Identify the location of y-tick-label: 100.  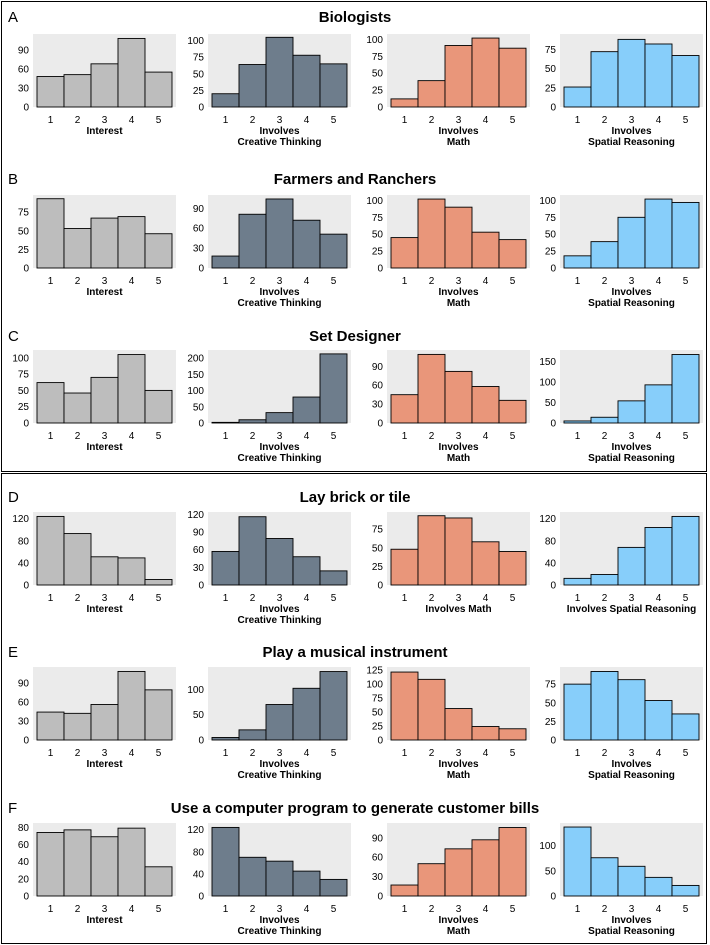
(547, 201).